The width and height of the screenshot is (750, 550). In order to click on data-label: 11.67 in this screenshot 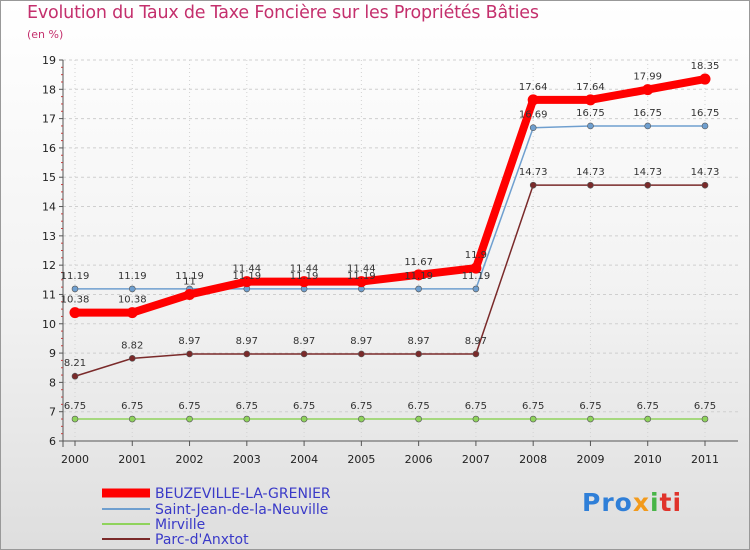, I will do `click(418, 262)`.